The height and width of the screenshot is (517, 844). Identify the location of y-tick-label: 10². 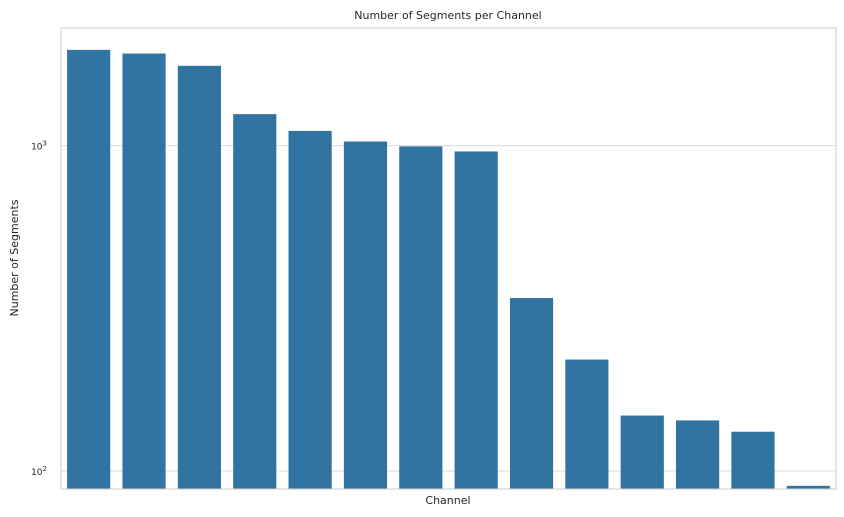
(39, 471).